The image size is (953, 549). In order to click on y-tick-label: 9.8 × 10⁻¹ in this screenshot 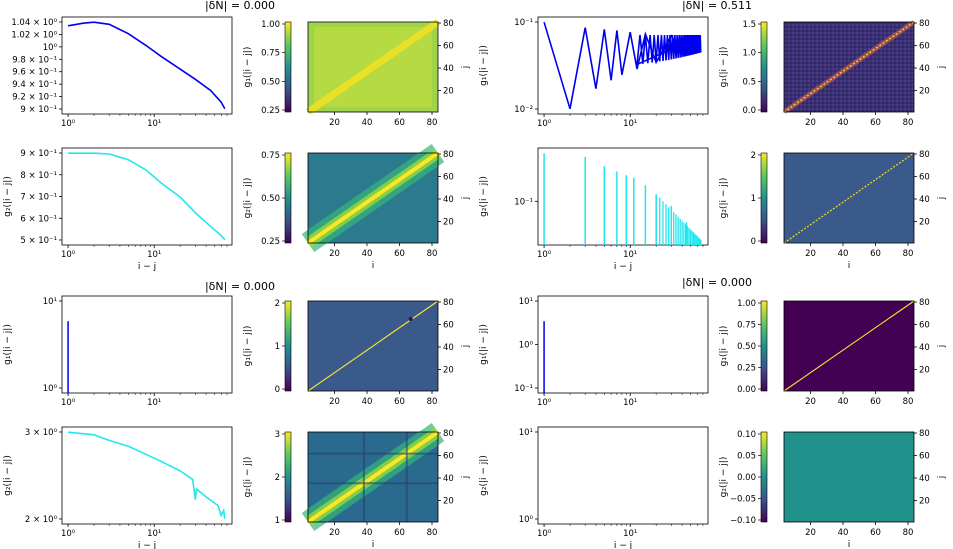, I will do `click(34, 60)`.